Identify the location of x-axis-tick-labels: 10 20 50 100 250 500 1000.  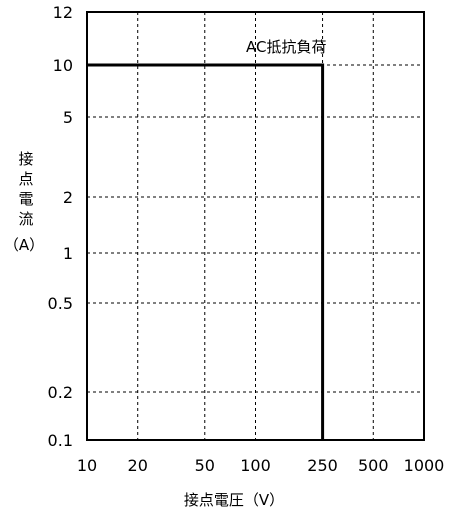
(261, 465).